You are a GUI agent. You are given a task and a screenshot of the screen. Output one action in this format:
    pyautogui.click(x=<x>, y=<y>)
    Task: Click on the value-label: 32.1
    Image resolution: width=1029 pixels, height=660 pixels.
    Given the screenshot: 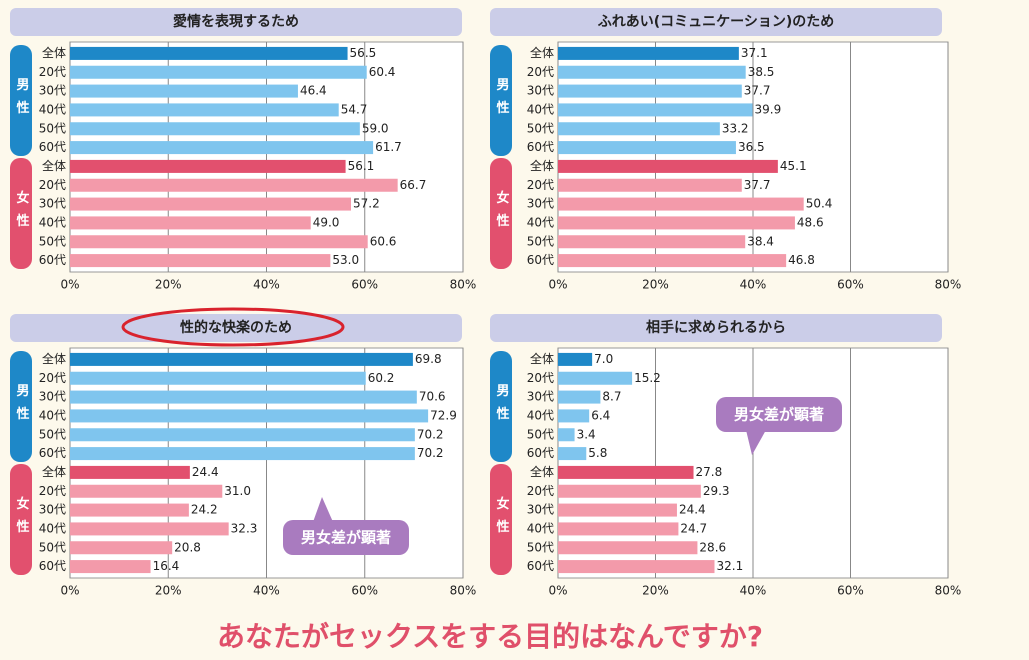 What is the action you would take?
    pyautogui.click(x=729, y=566)
    